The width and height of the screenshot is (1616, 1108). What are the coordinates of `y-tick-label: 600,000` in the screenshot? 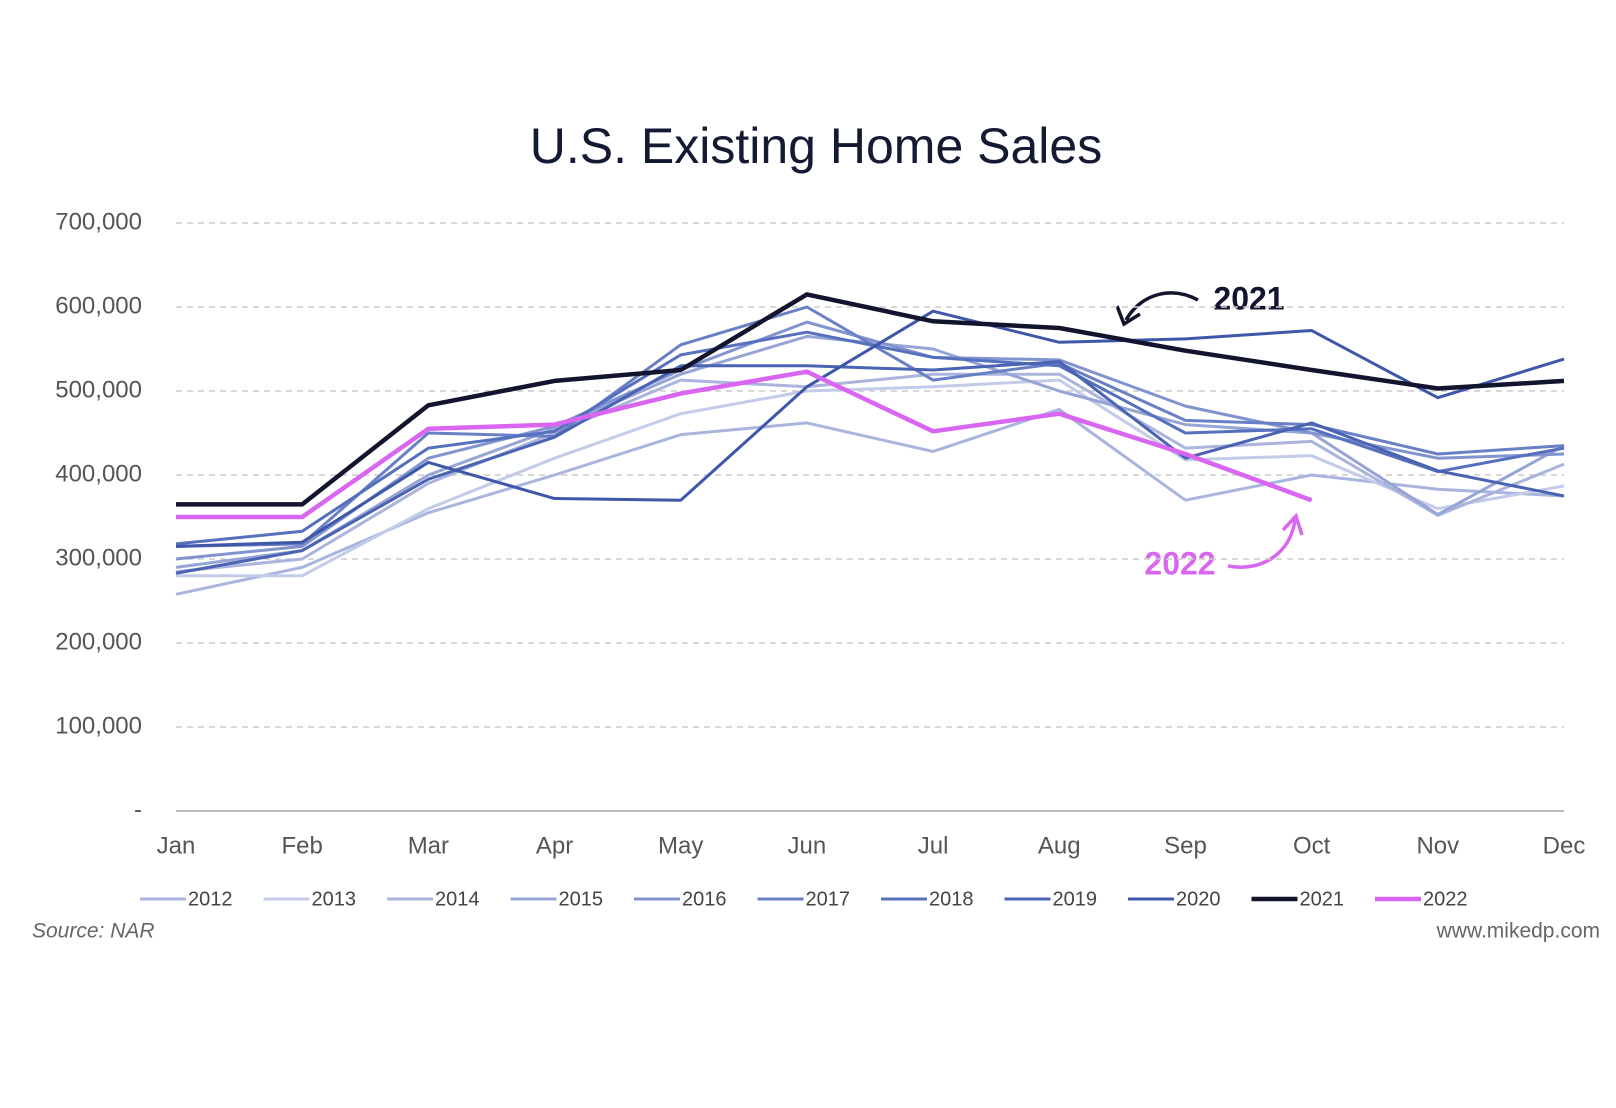 It's located at (98, 305).